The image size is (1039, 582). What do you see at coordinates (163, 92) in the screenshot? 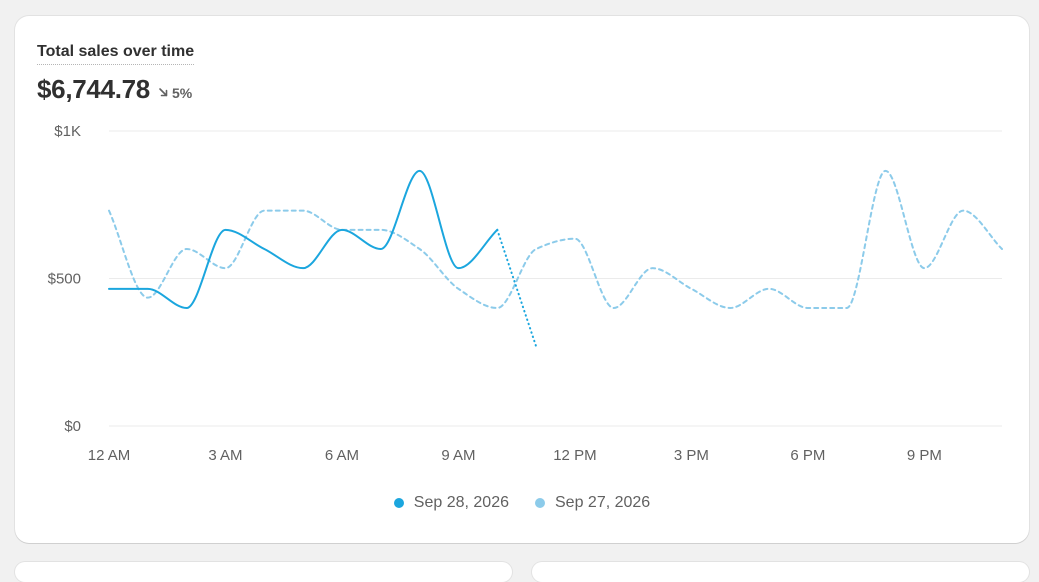
I see `arrow-down-right-icon` at bounding box center [163, 92].